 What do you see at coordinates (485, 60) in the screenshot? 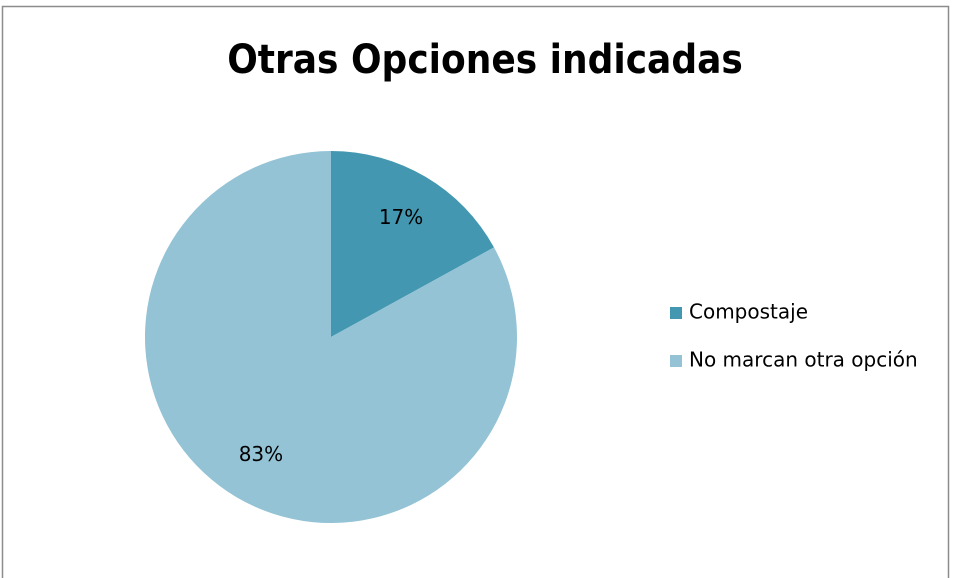
I see `chart-title: Otras Opciones indicadas` at bounding box center [485, 60].